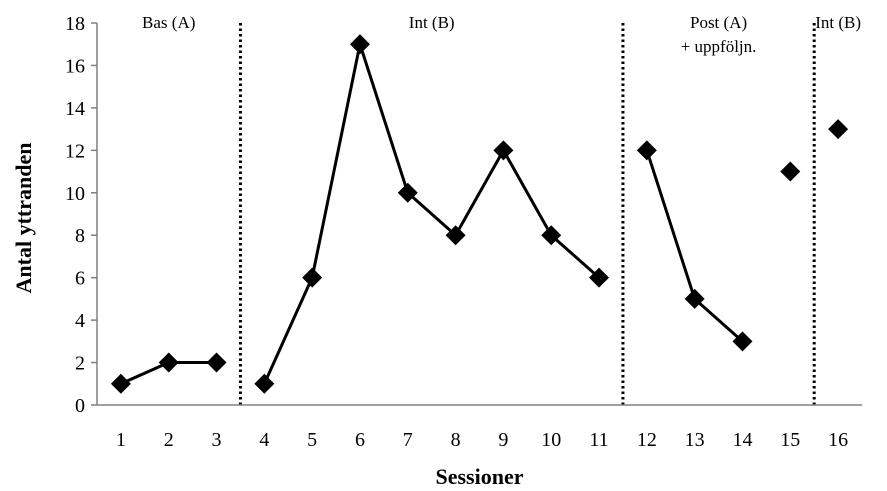 The width and height of the screenshot is (887, 491). I want to click on phase-label-line: Bas (A), so click(168, 22).